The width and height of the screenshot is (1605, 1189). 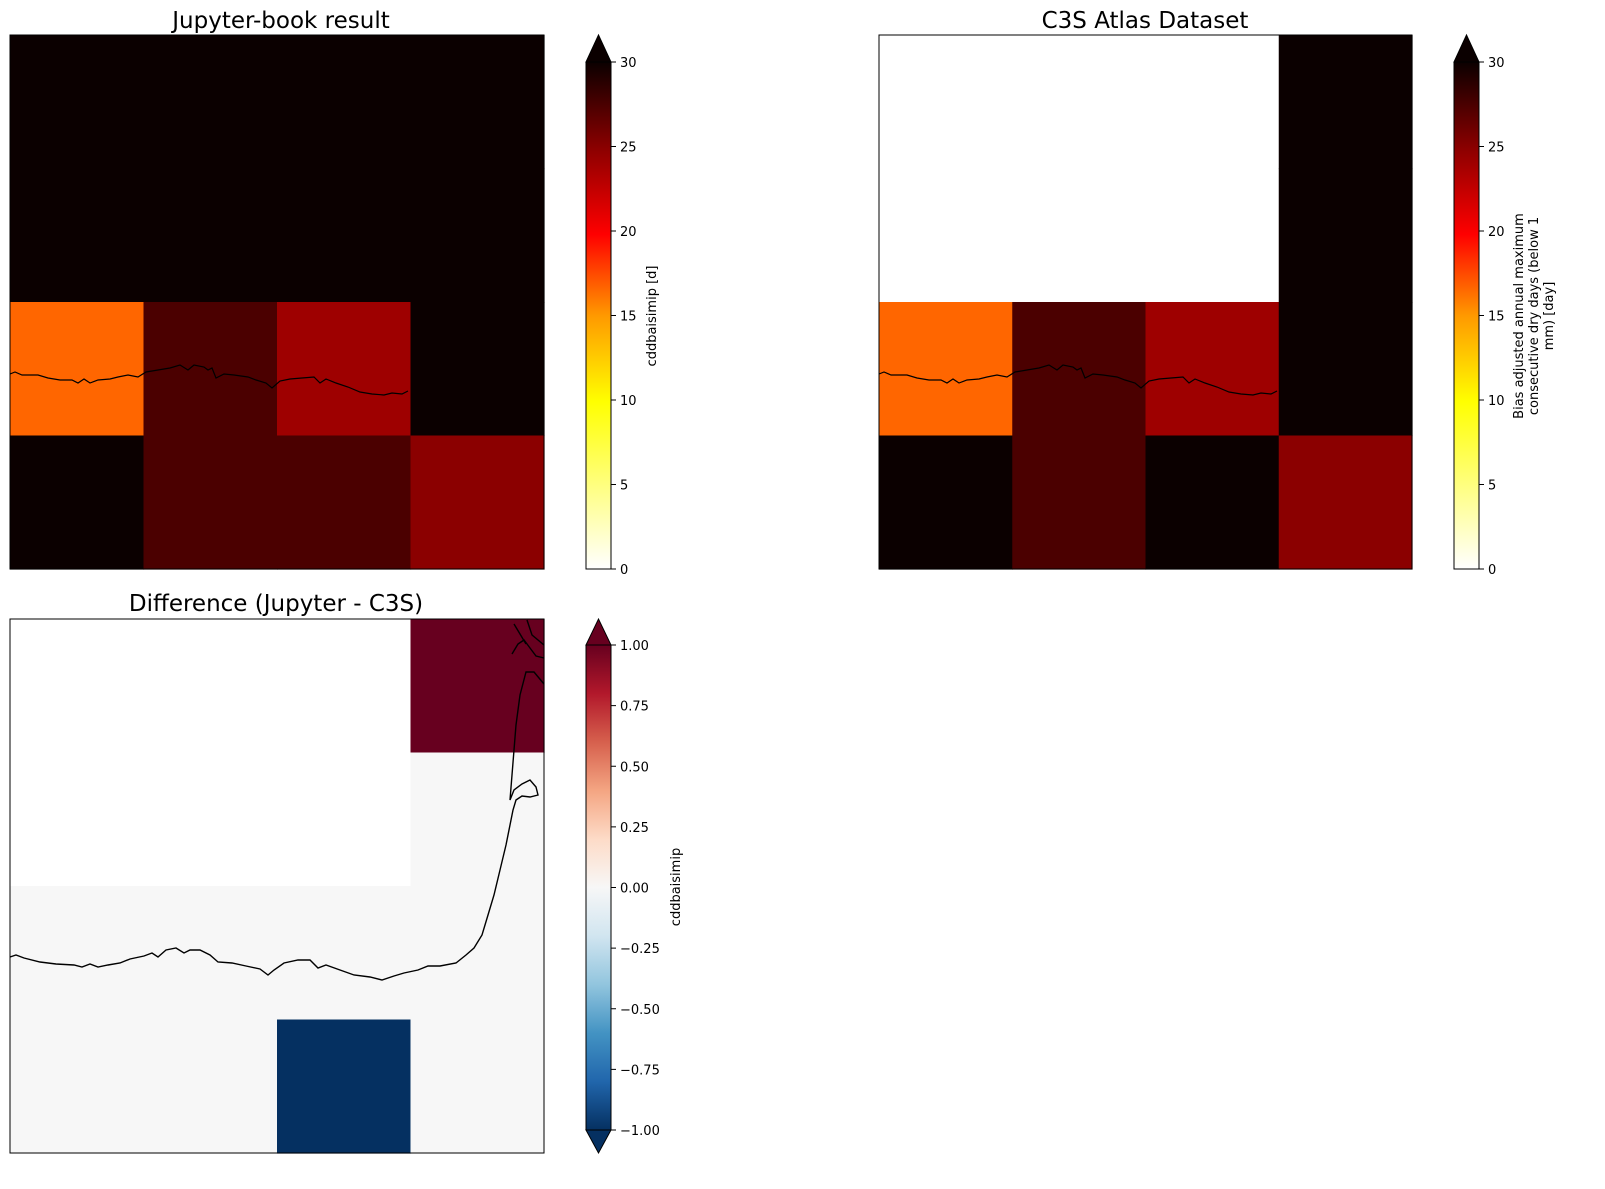 I want to click on colorbar-tick-label: 1.00, so click(x=634, y=646).